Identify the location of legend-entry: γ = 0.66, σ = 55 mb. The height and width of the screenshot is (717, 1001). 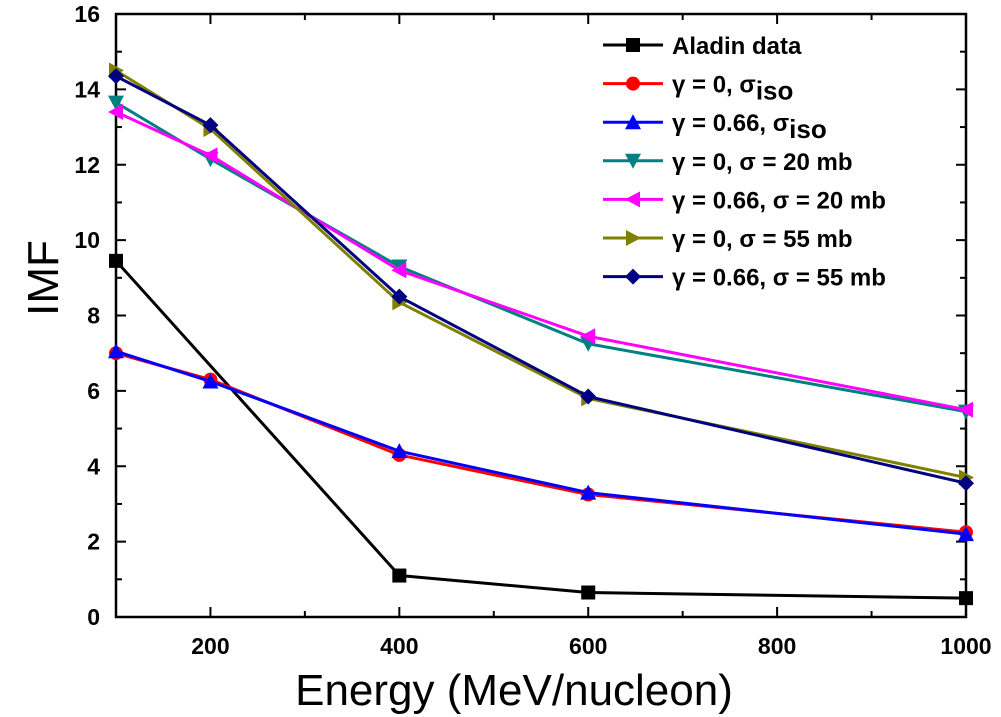
(744, 278).